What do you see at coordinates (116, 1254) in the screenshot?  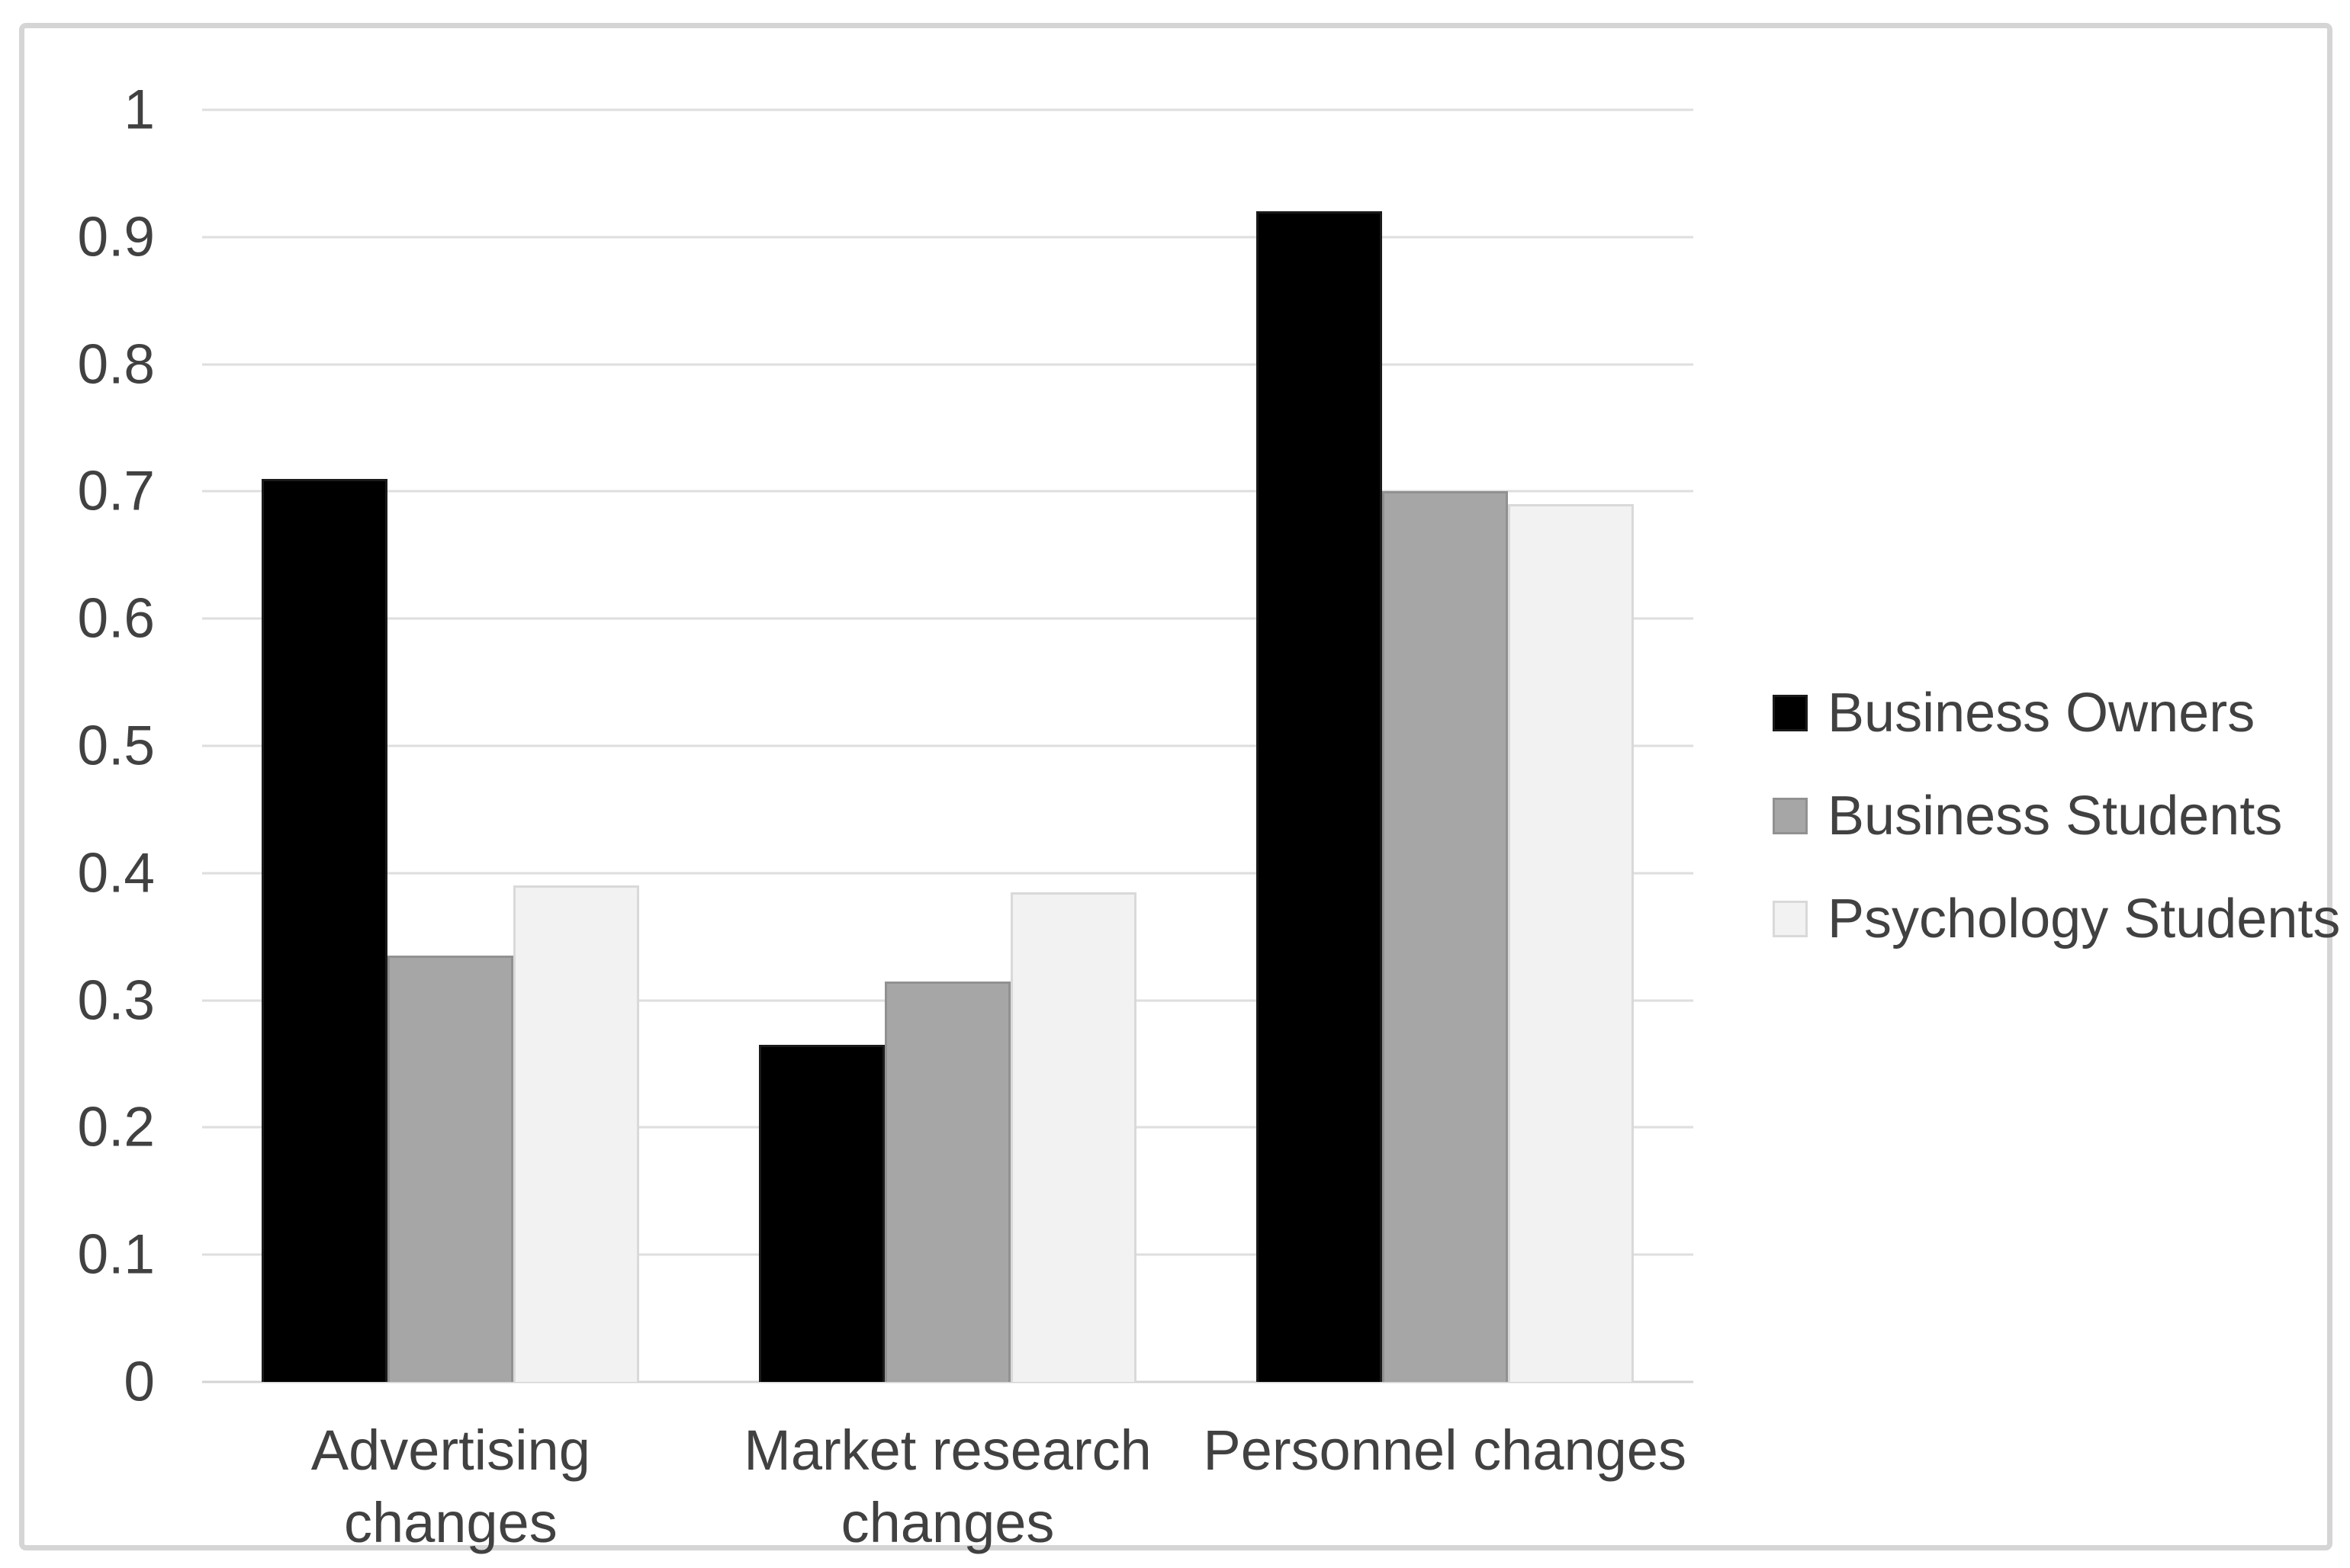 I see `y-tick-label: 0.1` at bounding box center [116, 1254].